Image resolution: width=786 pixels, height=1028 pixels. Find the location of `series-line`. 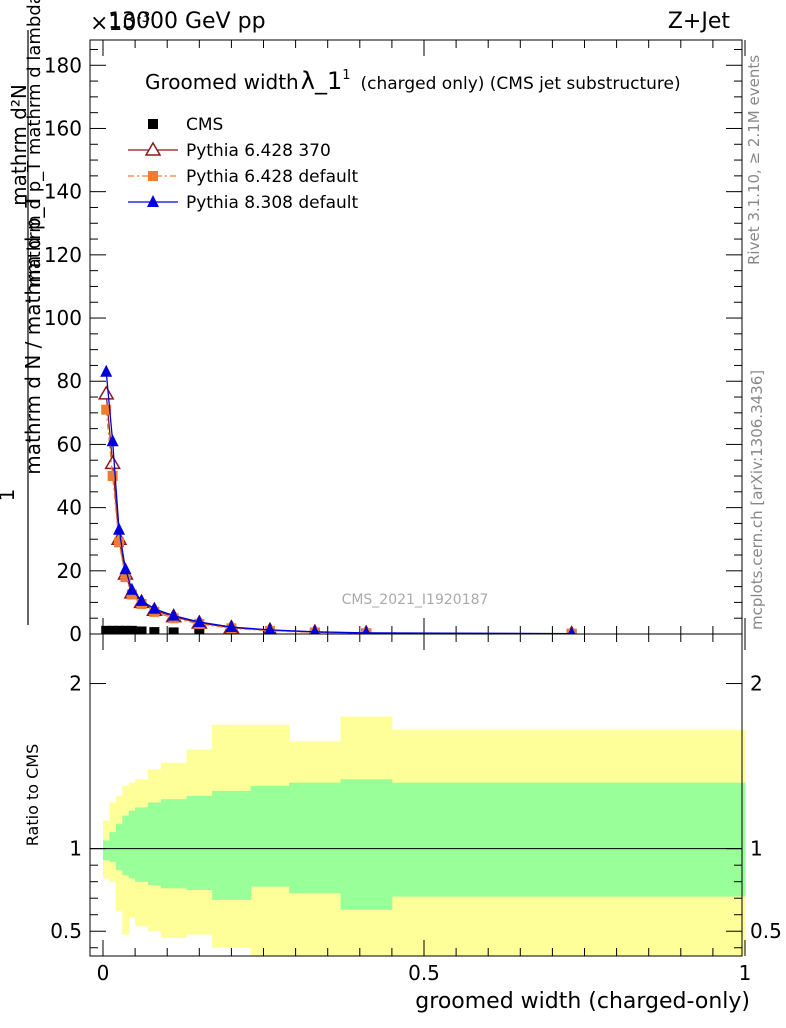

series-line is located at coordinates (338, 522).